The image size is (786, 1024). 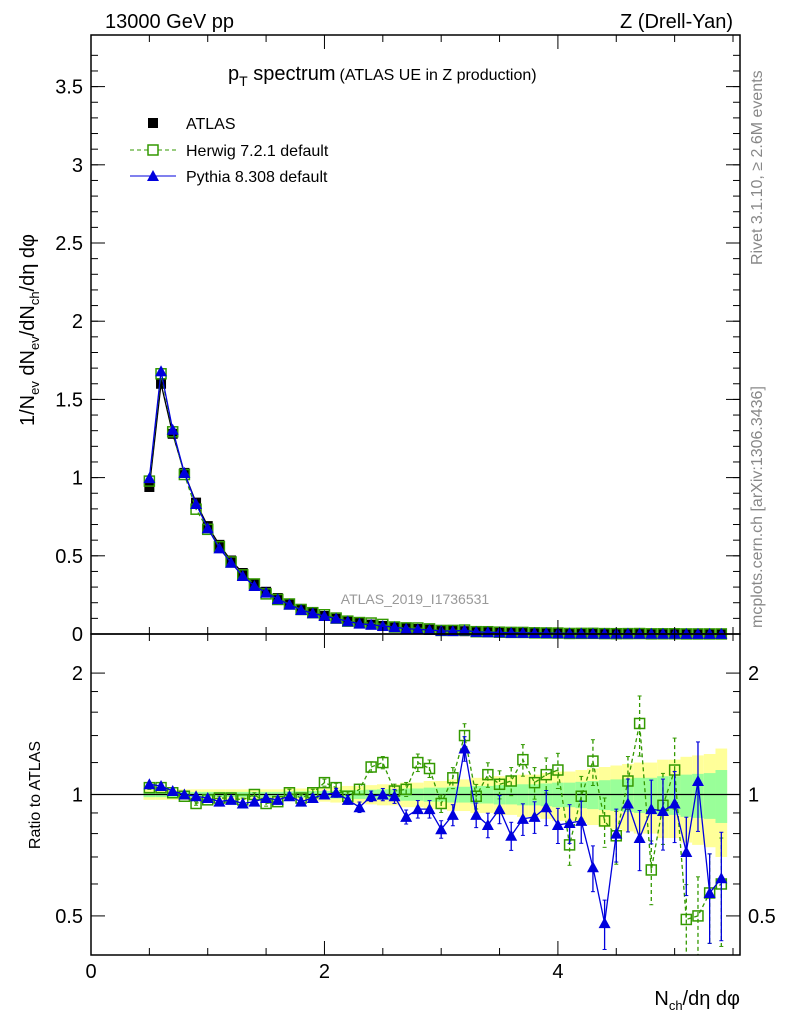 What do you see at coordinates (35, 795) in the screenshot?
I see `ratio-y-axis-label: Ratio to ATLAS` at bounding box center [35, 795].